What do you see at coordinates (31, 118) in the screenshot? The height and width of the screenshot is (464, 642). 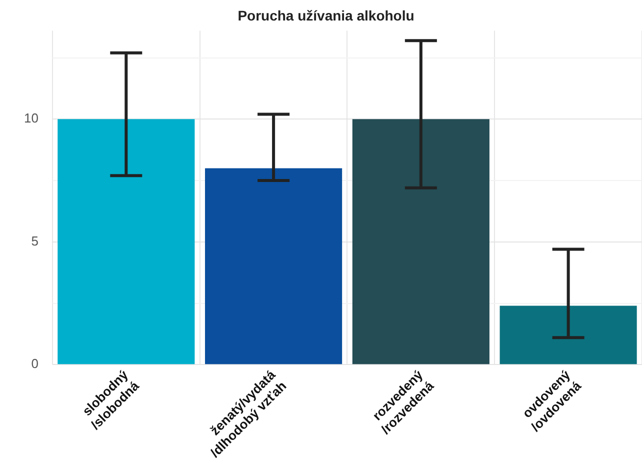 I see `y-tick-label: 10` at bounding box center [31, 118].